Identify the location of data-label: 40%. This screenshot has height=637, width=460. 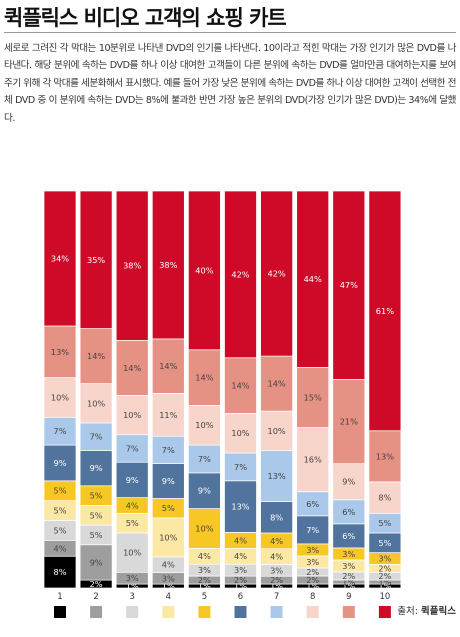
(204, 270).